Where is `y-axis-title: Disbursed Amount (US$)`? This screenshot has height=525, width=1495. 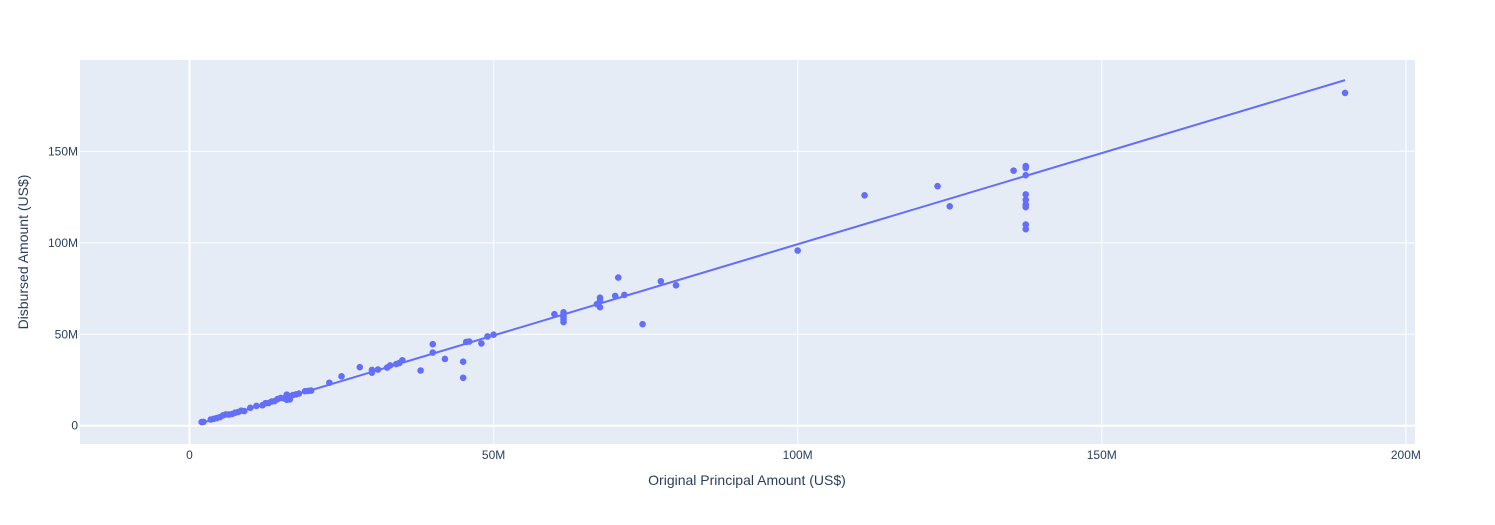
y-axis-title: Disbursed Amount (US$) is located at coordinates (23, 252).